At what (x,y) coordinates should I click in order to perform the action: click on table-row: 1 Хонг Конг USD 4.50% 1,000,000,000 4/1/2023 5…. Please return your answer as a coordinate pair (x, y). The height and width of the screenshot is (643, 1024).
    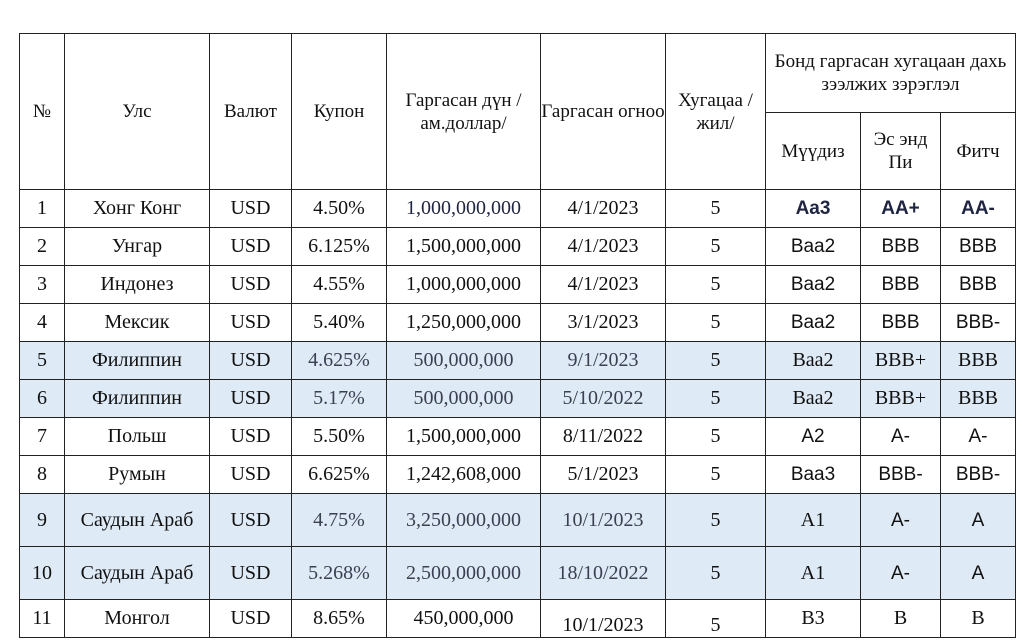
    Looking at the image, I should click on (517, 208).